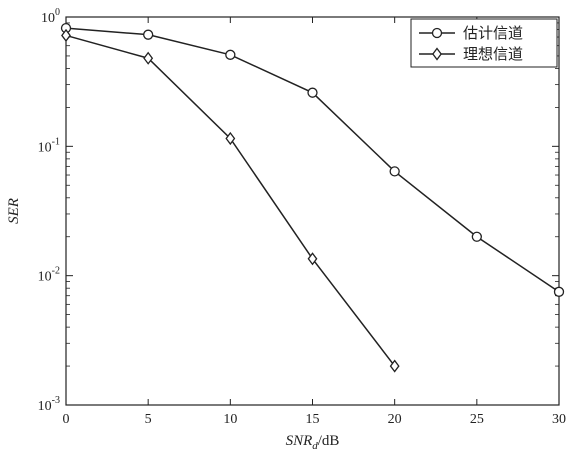 This screenshot has height=456, width=573. I want to click on y-tick-label: 10⁻², so click(49, 275).